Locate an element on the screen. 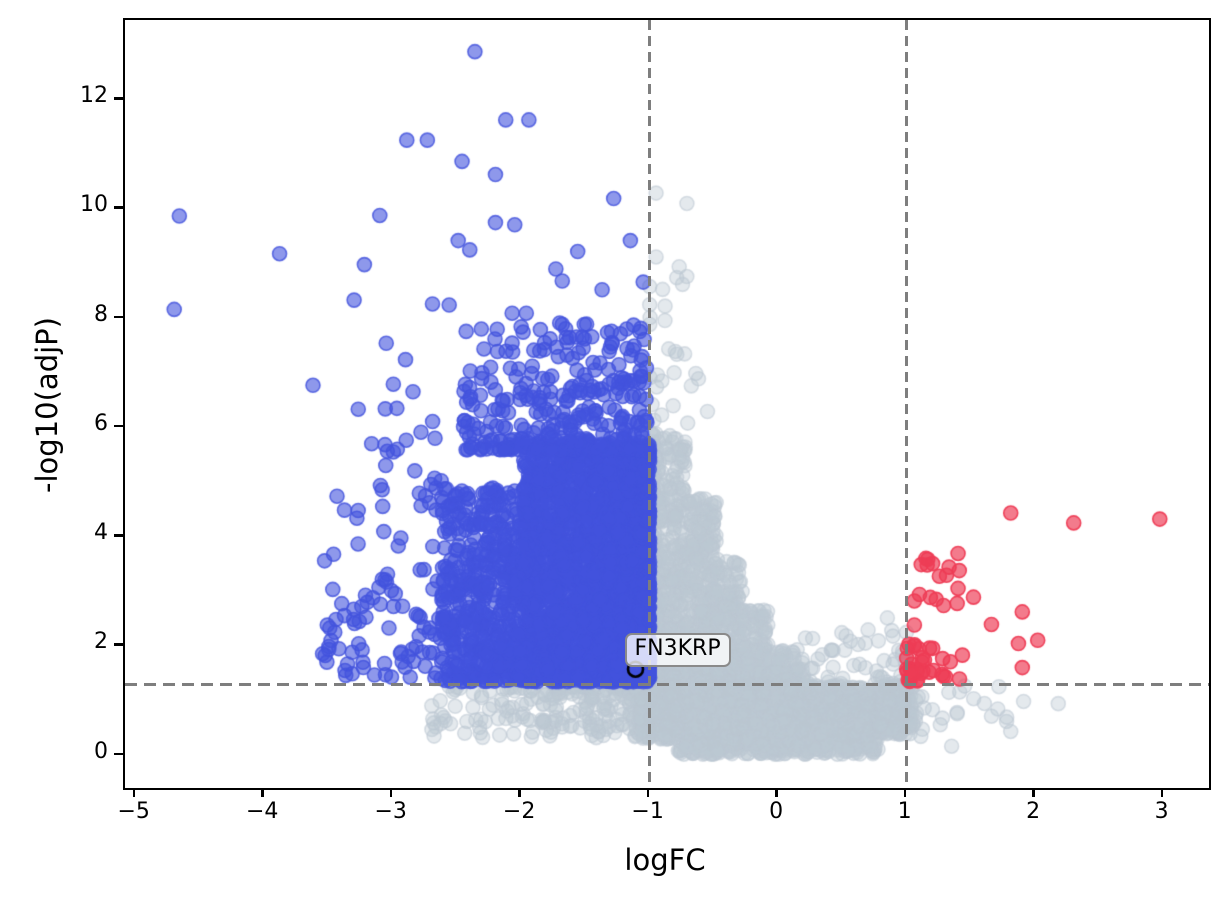 The width and height of the screenshot is (1228, 906). gene-annotation-label: FN3KRP is located at coordinates (677, 650).